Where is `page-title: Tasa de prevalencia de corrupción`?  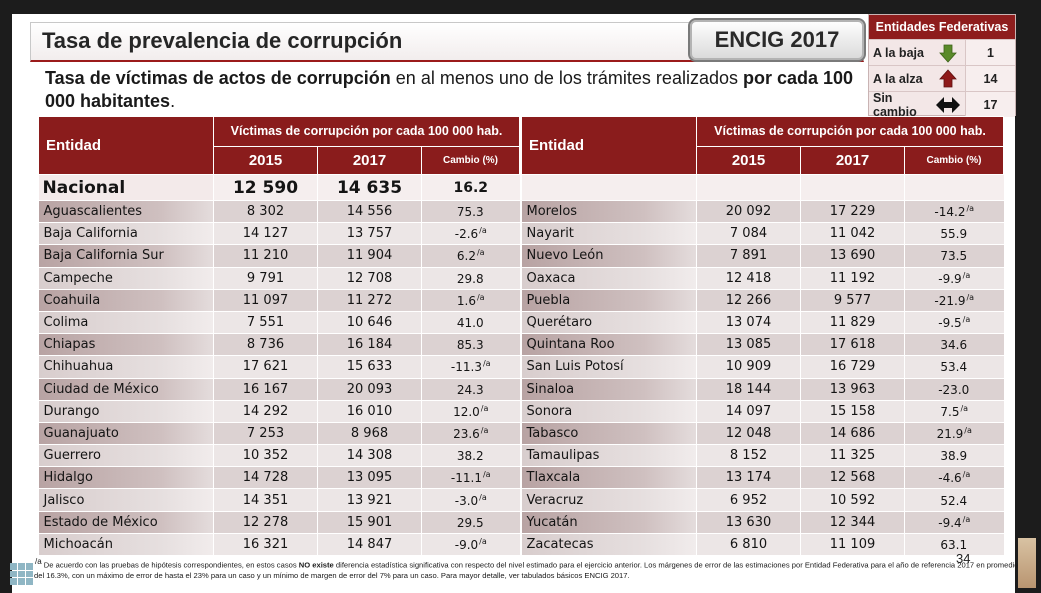 page-title: Tasa de prevalencia de corrupción is located at coordinates (222, 40).